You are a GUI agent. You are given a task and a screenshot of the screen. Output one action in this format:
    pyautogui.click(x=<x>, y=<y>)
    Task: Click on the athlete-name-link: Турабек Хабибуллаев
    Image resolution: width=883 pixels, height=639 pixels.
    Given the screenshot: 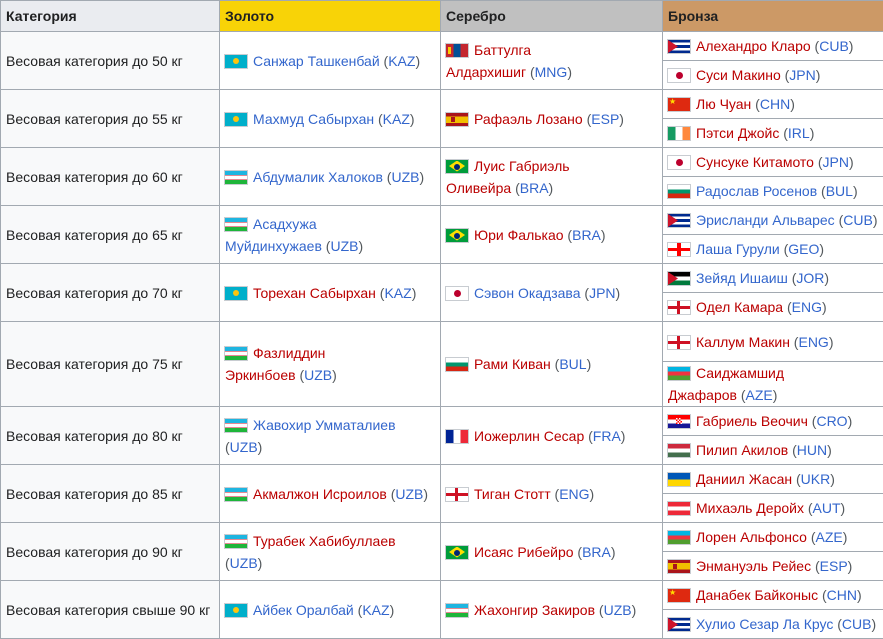 What is the action you would take?
    pyautogui.click(x=324, y=541)
    